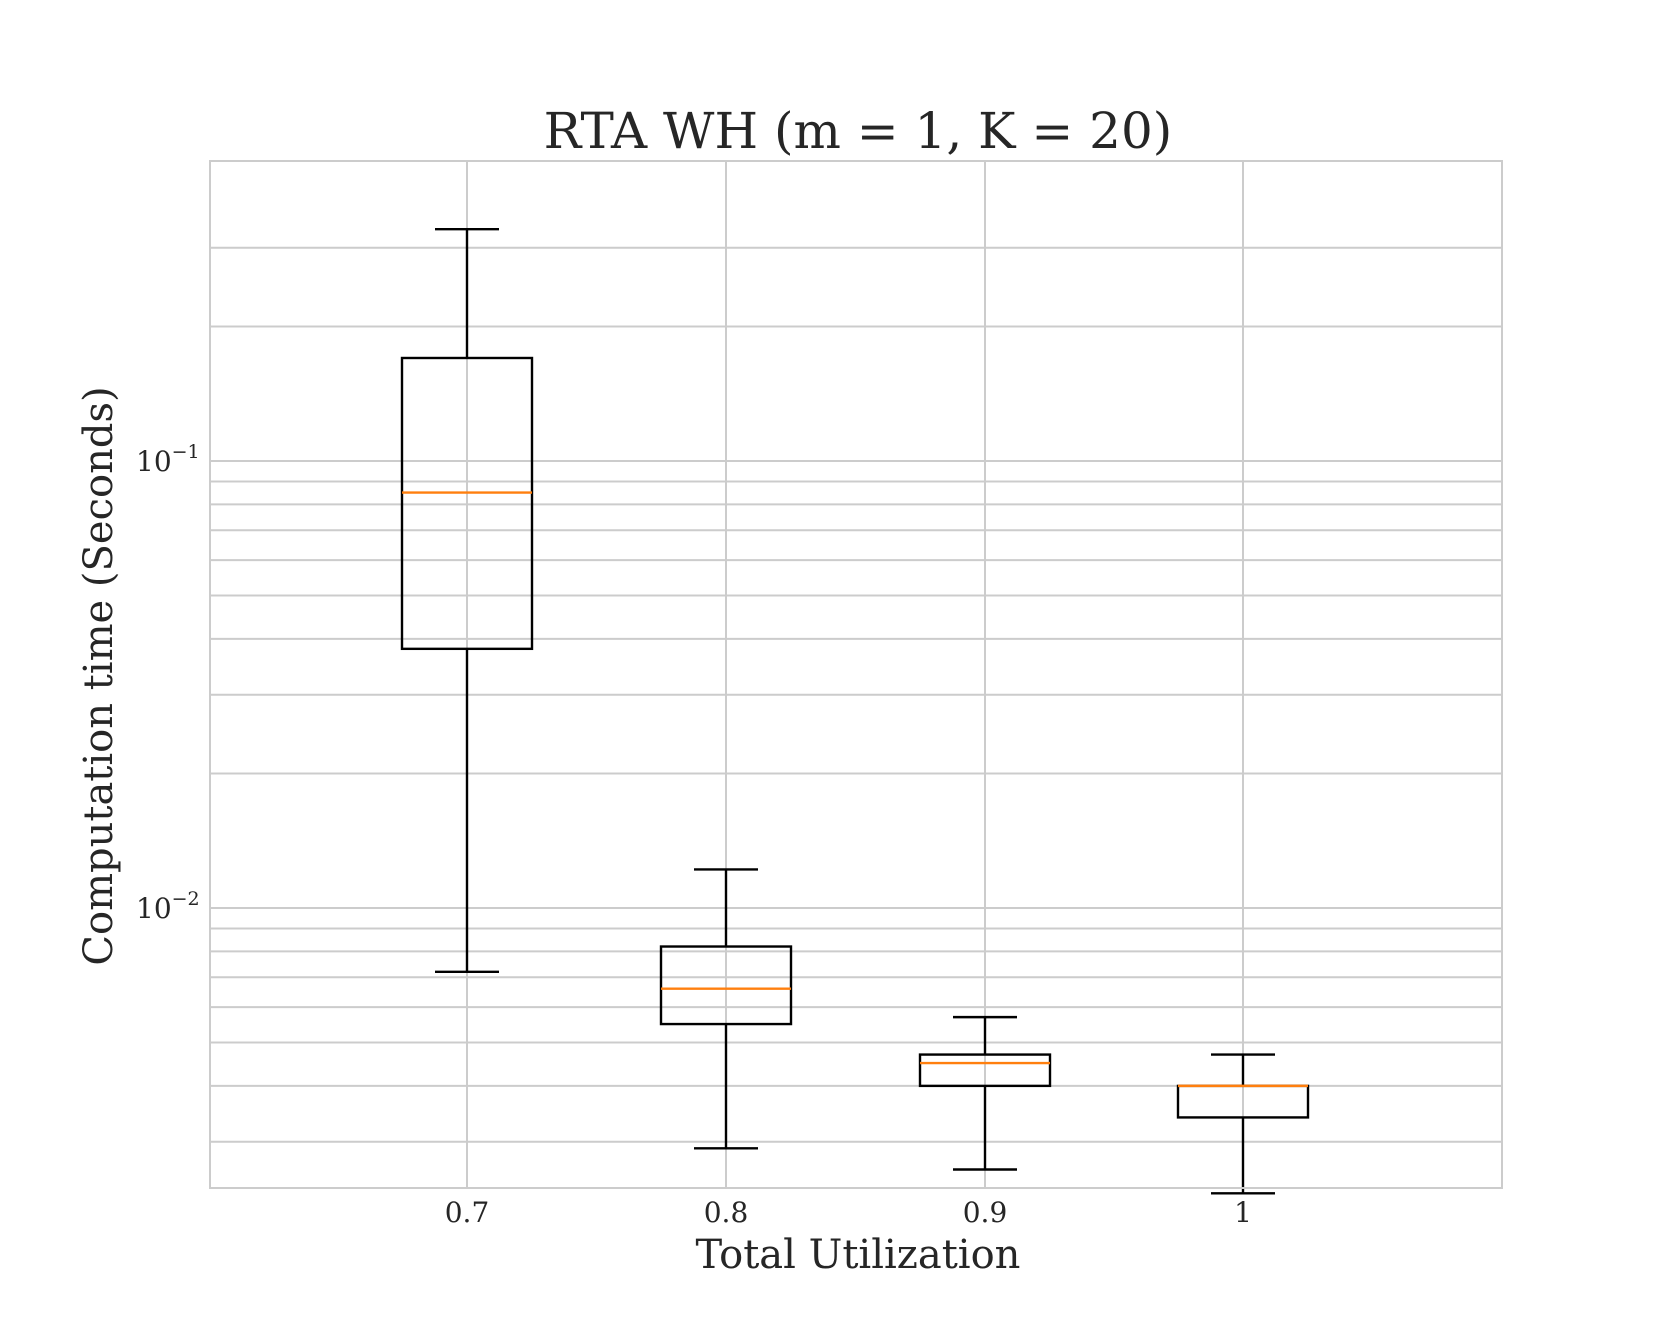 This screenshot has height=1329, width=1661. I want to click on x-axis-label: Total Utilization, so click(858, 1255).